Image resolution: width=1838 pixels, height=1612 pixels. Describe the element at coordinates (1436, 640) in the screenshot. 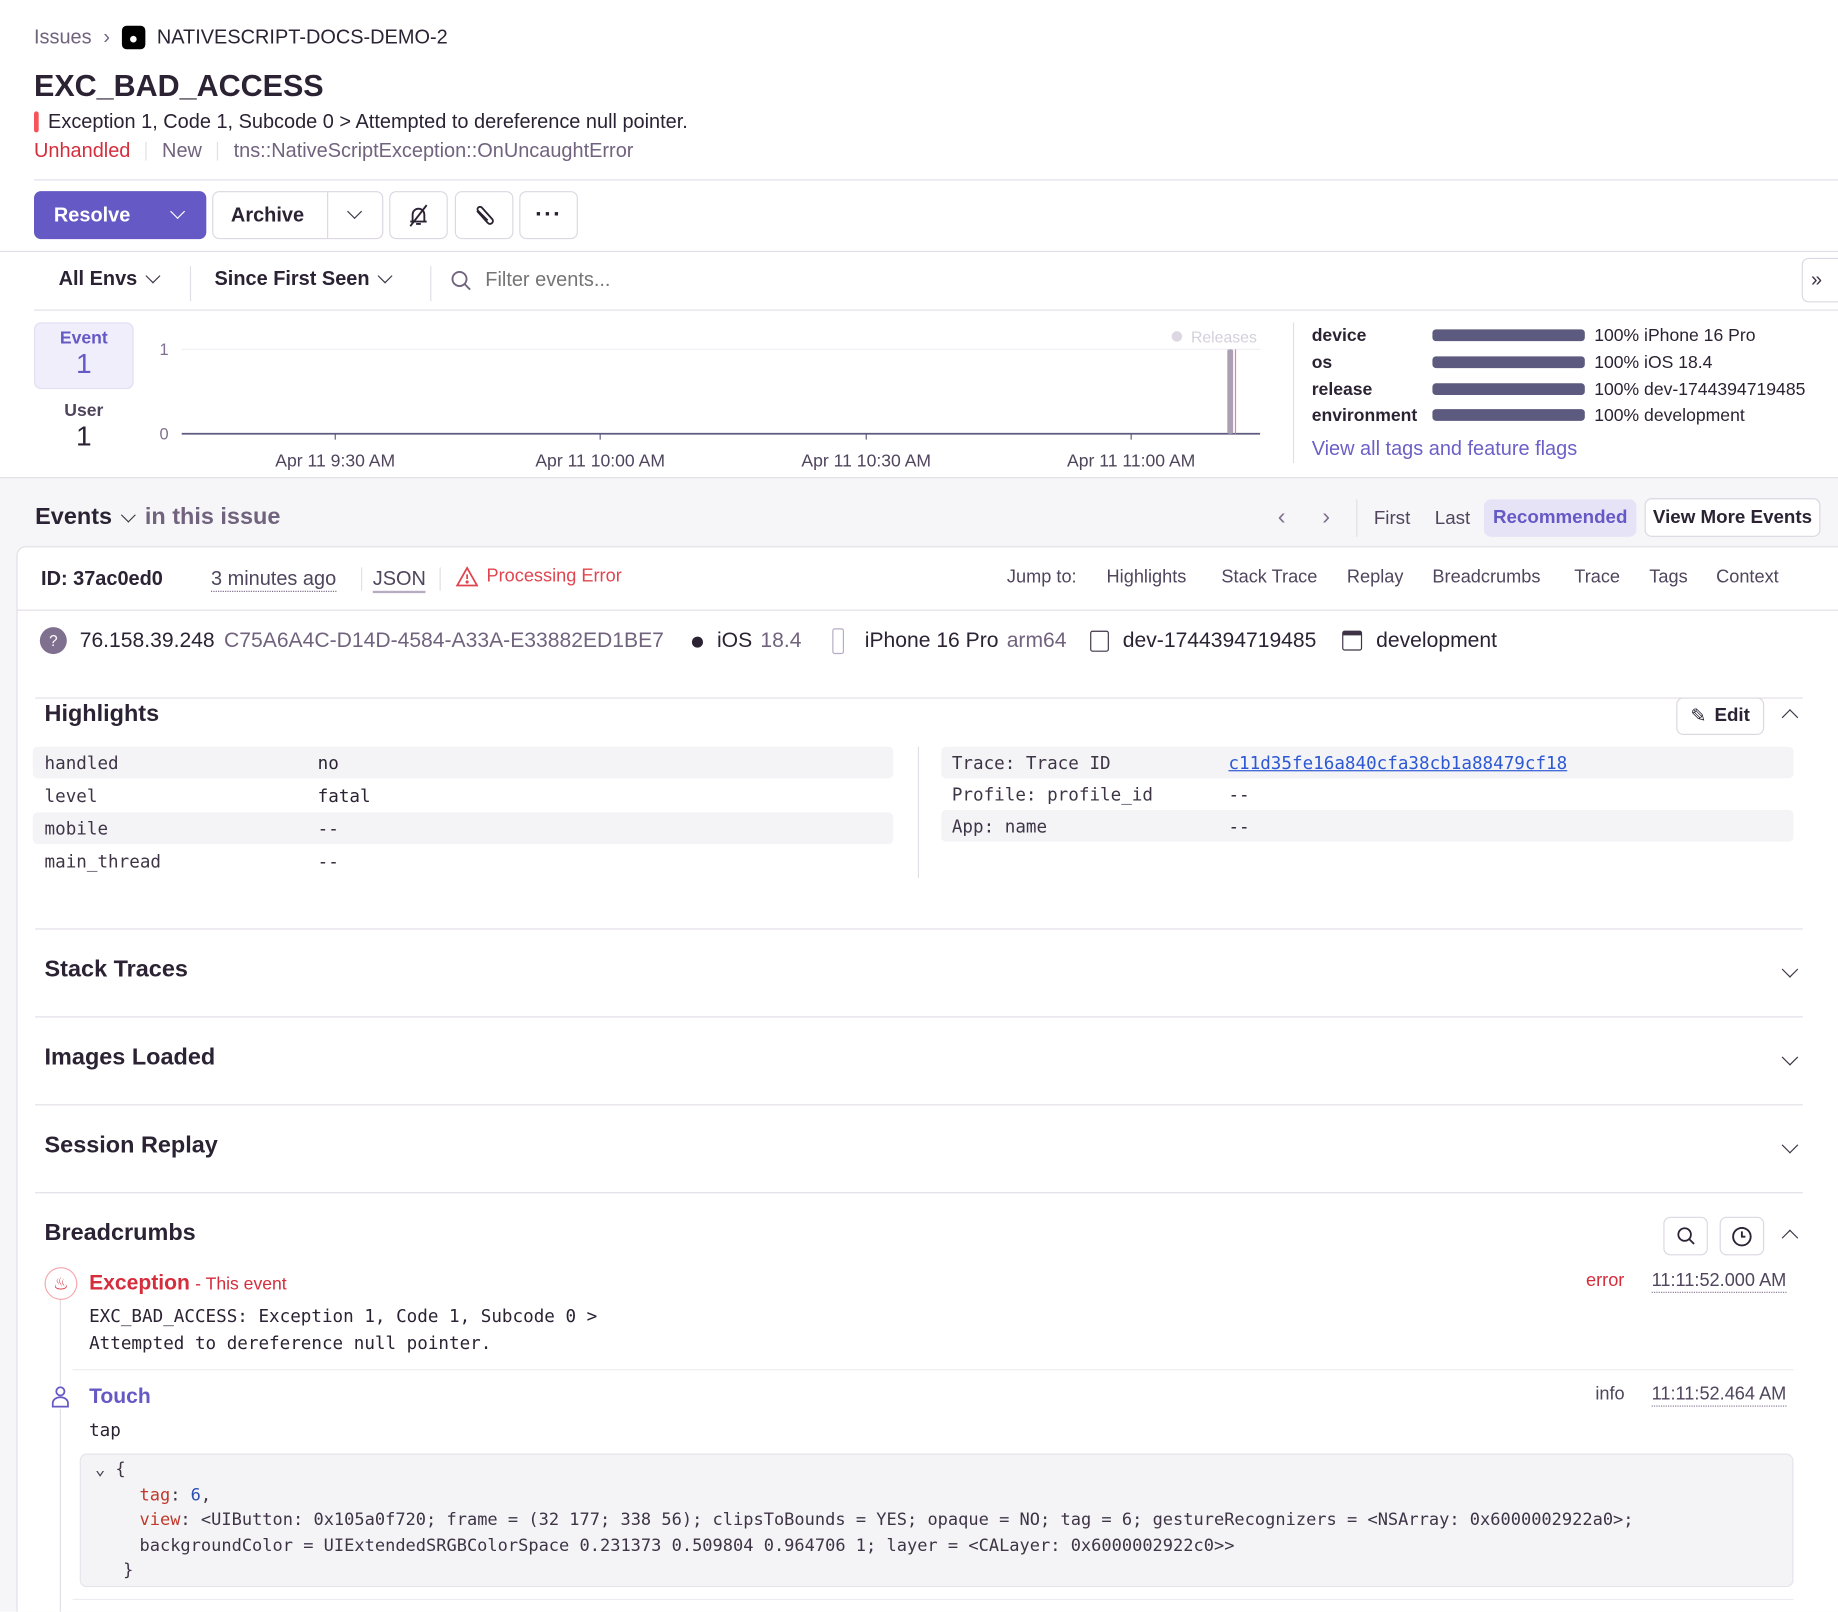

I see `environment-name: development` at that location.